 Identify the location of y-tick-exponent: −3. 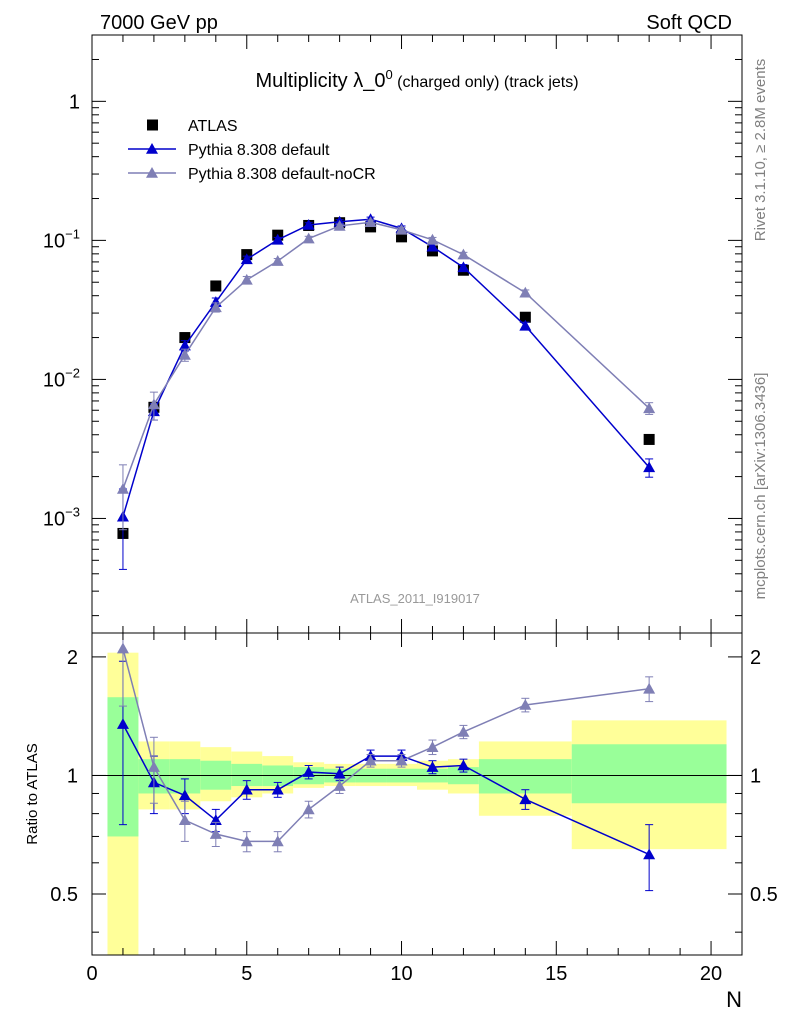
(72, 511).